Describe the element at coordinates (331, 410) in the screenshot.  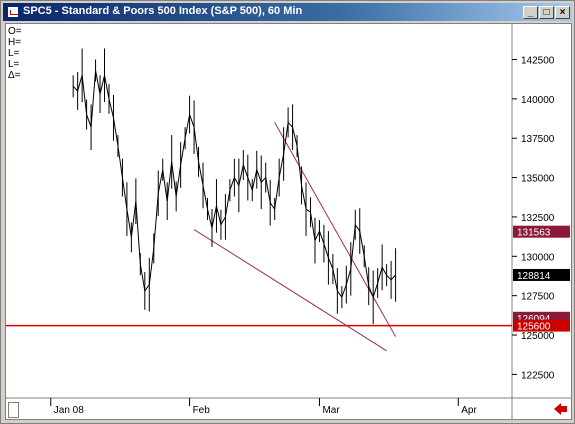
I see `x-tick-label: Mar` at that location.